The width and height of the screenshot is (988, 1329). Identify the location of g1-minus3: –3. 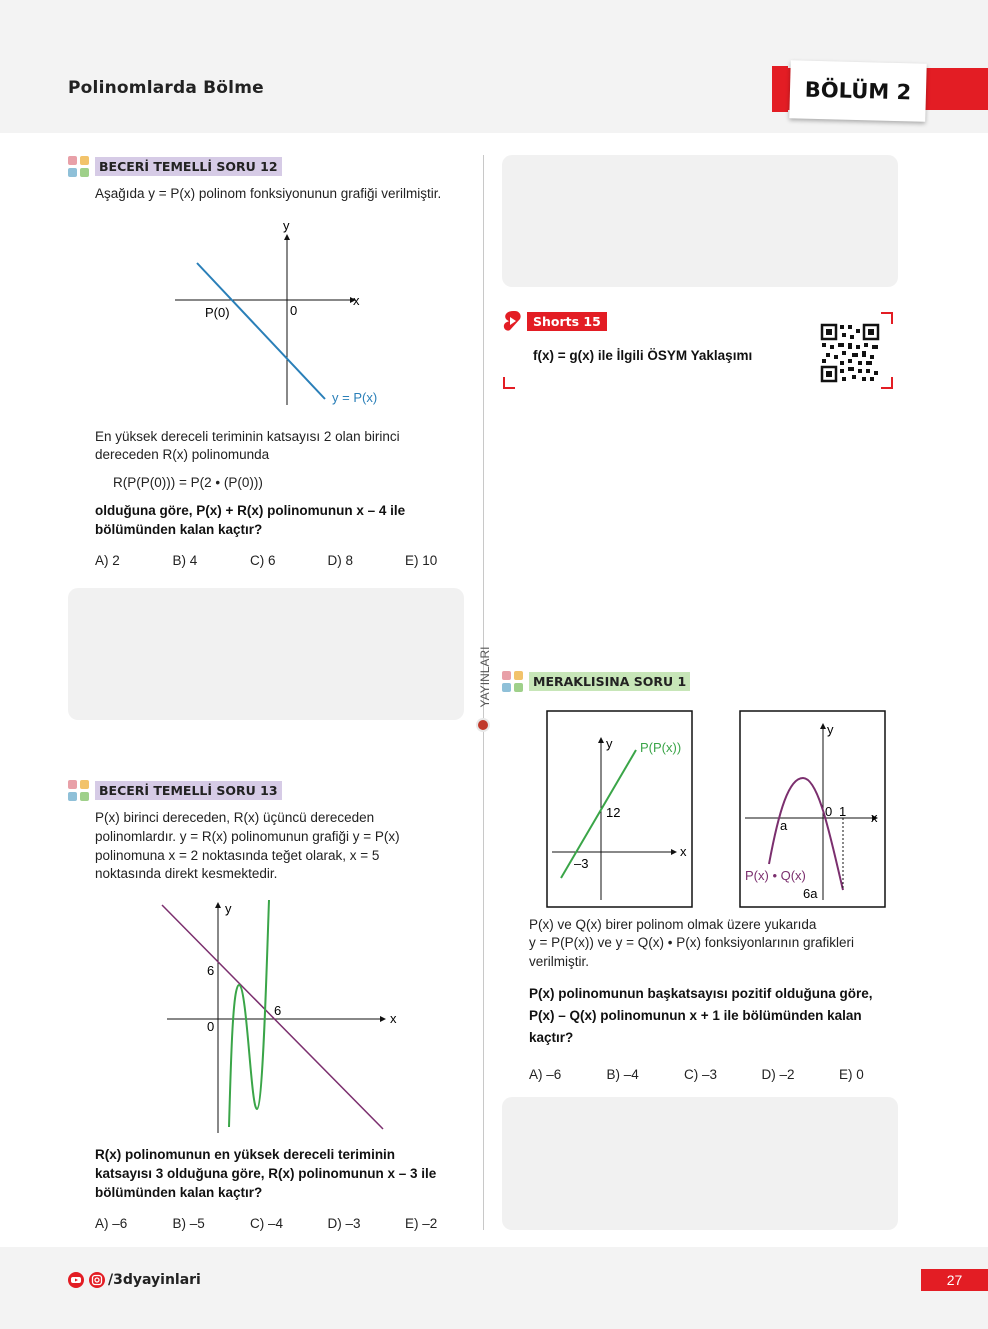
(581, 863).